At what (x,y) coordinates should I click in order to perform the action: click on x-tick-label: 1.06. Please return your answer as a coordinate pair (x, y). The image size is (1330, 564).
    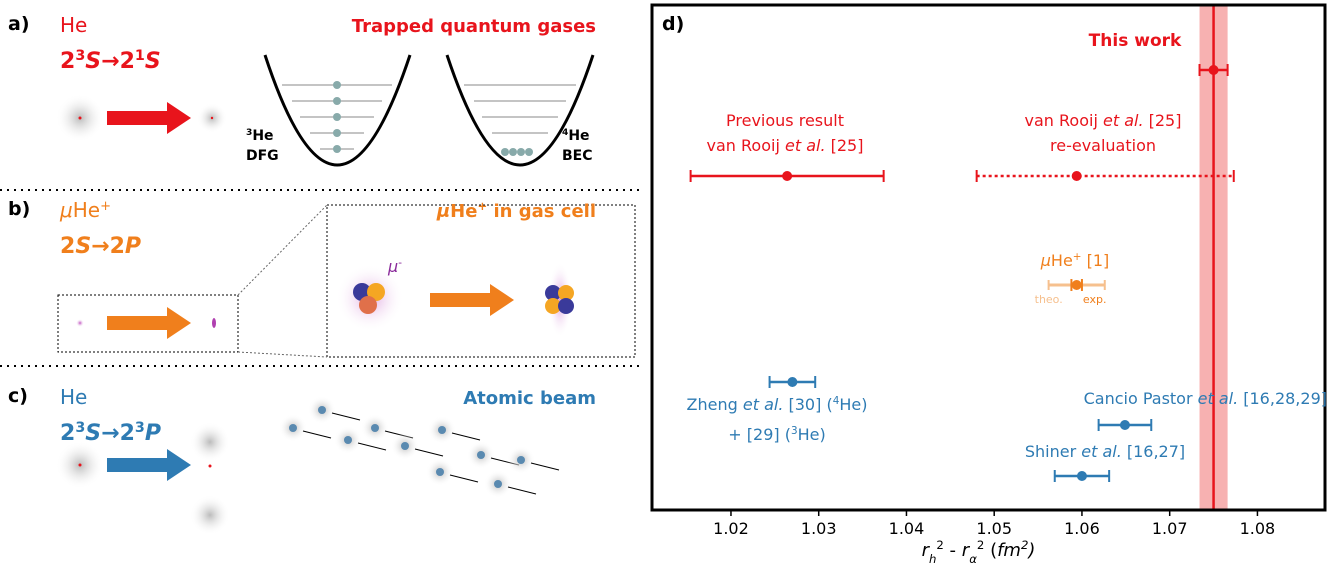
    Looking at the image, I should click on (1082, 528).